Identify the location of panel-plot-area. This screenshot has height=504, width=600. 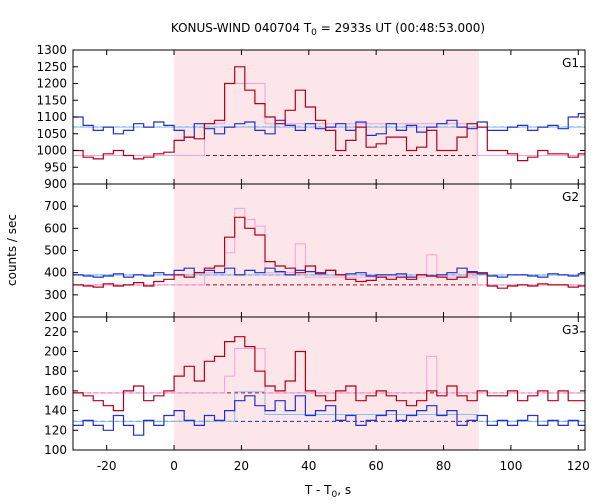
(329, 248).